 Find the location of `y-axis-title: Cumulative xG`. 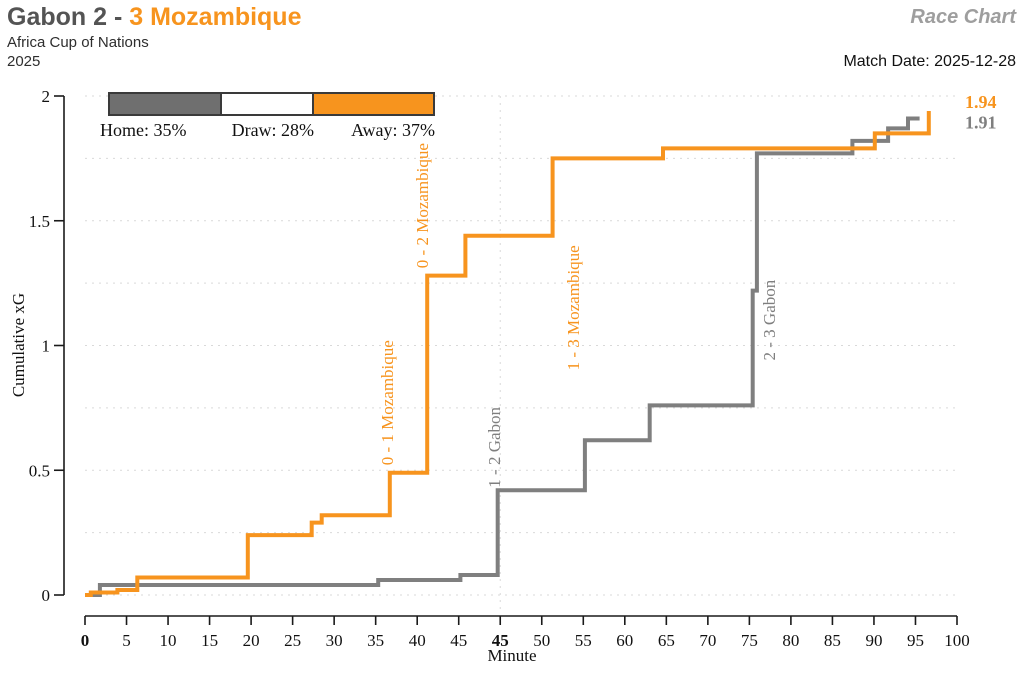

y-axis-title: Cumulative xG is located at coordinates (18, 345).